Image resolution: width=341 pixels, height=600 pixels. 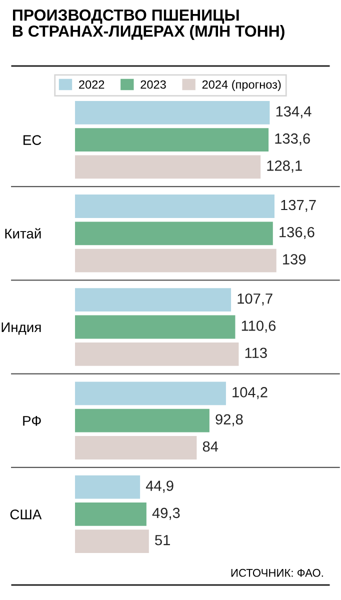 What do you see at coordinates (148, 24) in the screenshot?
I see `chart-title: ПРОИЗВОДСТВО ПШЕНИЦЫ В СТРАНАХ-ЛИДЕРАХ (МЛН ТОНН)` at bounding box center [148, 24].